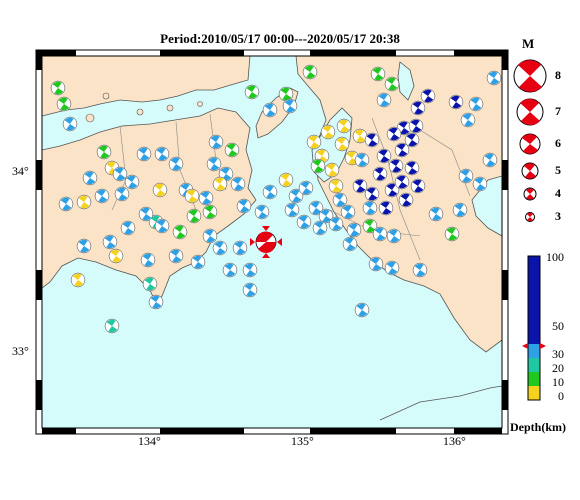 This screenshot has height=500, width=580. Describe the element at coordinates (558, 326) in the screenshot. I see `depth-tick-50: 50` at that location.